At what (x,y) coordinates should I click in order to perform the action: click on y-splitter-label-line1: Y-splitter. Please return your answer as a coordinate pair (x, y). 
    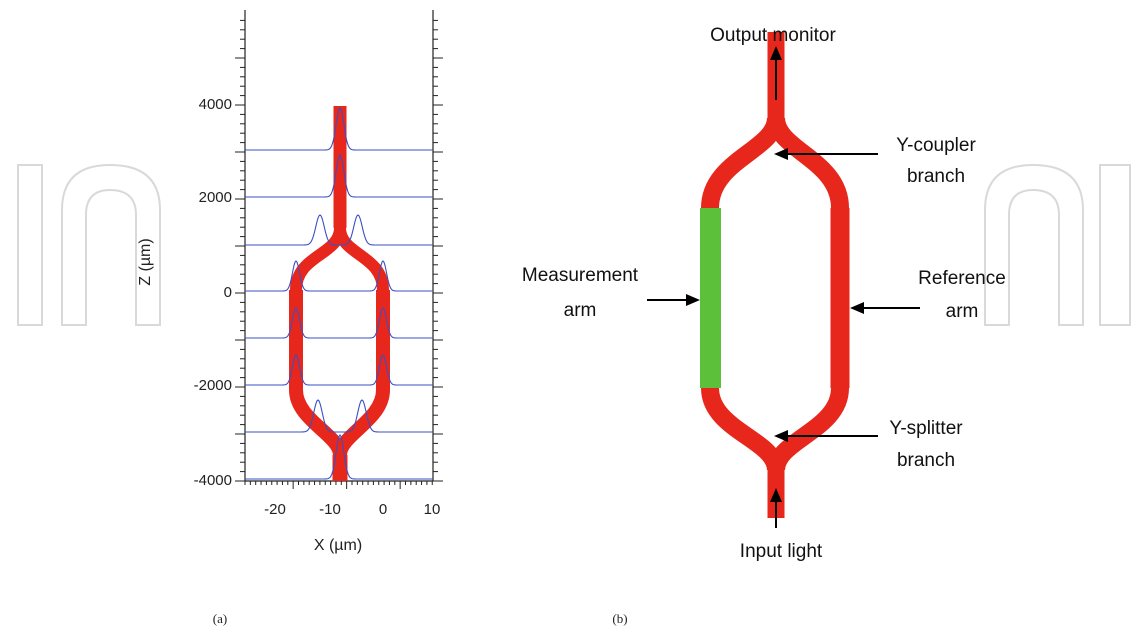
    Looking at the image, I should click on (926, 428).